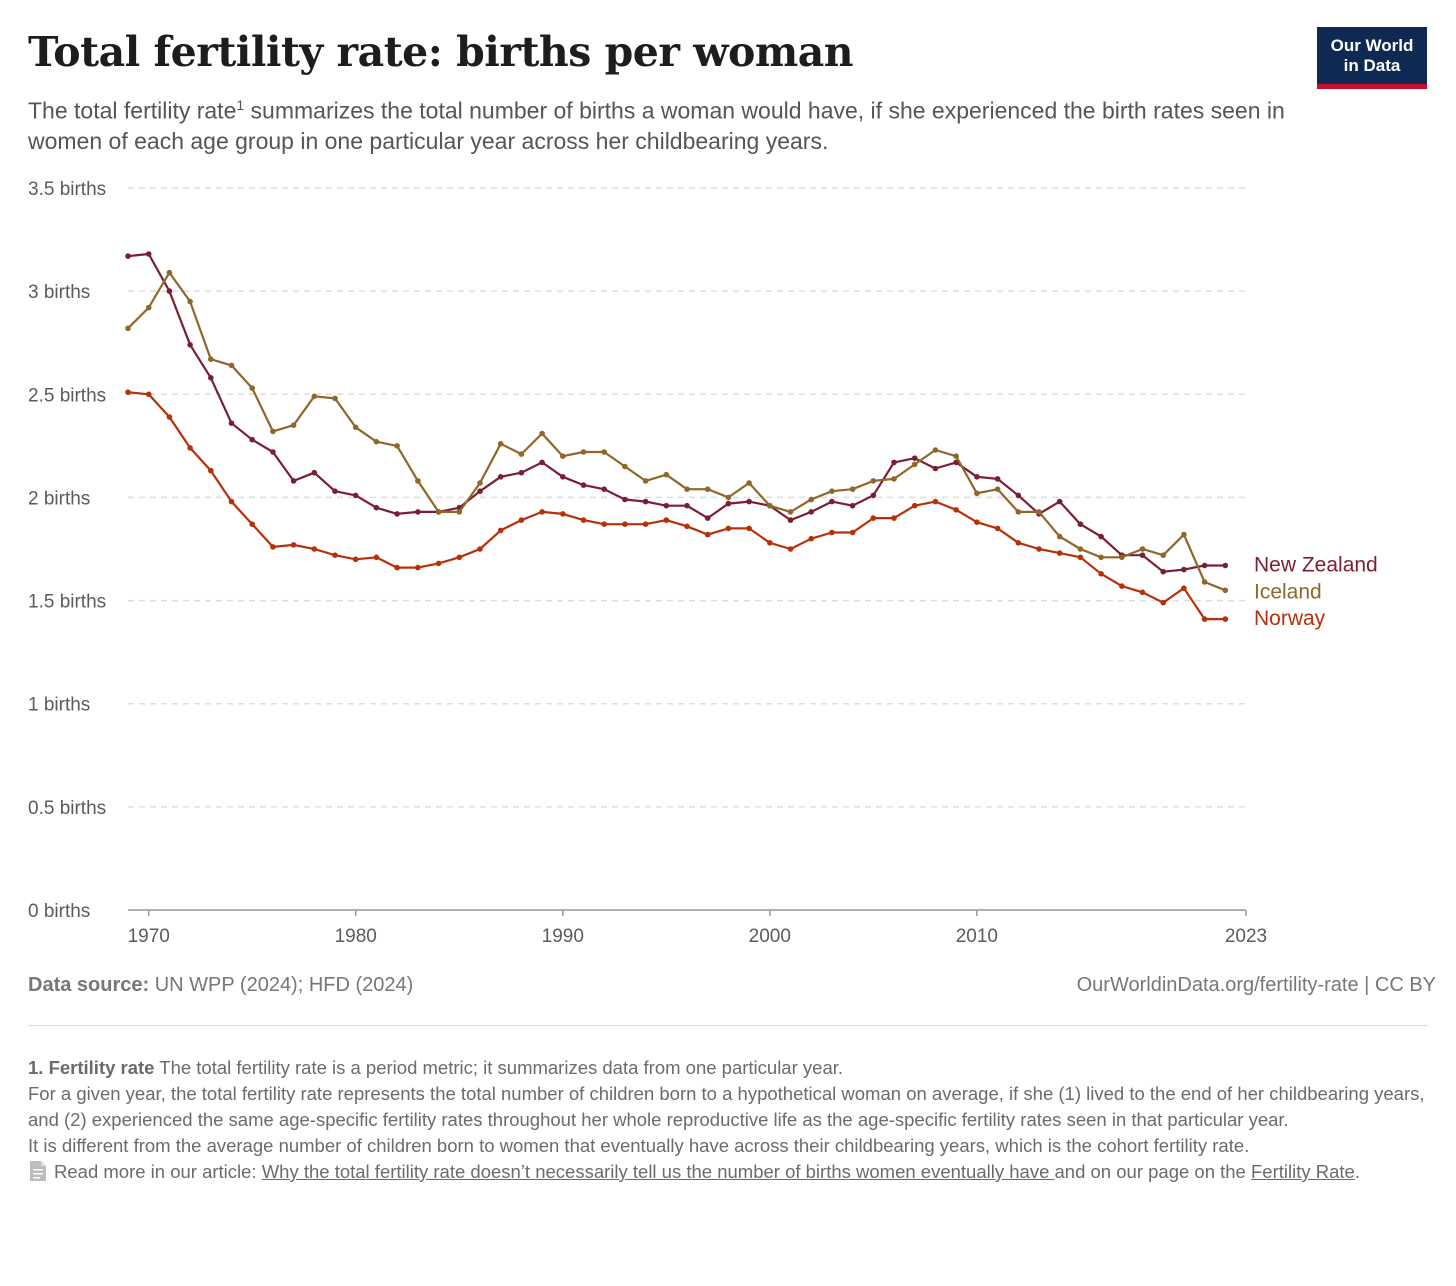 Image resolution: width=1456 pixels, height=1286 pixels. Describe the element at coordinates (1316, 565) in the screenshot. I see `series-label: New Zealand` at that location.